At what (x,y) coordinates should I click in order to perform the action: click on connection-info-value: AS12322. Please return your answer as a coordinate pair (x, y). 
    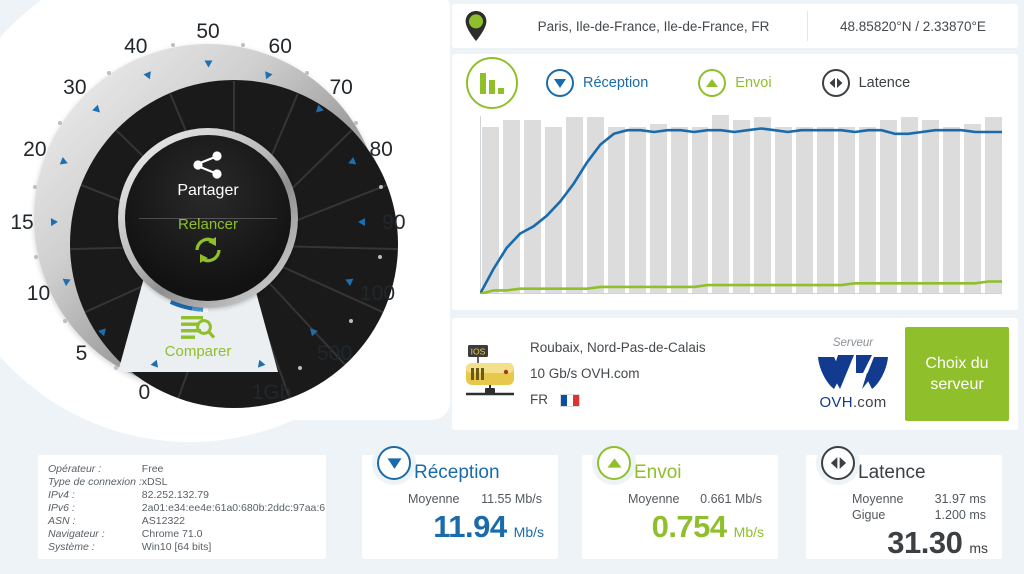
    Looking at the image, I should click on (163, 521).